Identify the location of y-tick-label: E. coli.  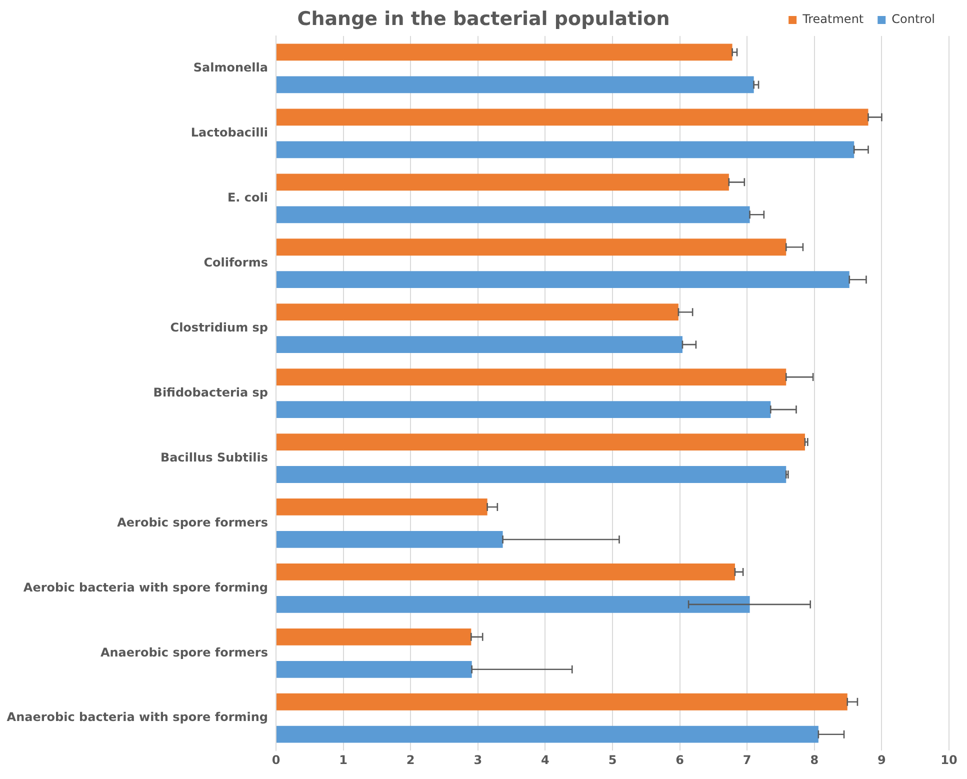
(247, 197).